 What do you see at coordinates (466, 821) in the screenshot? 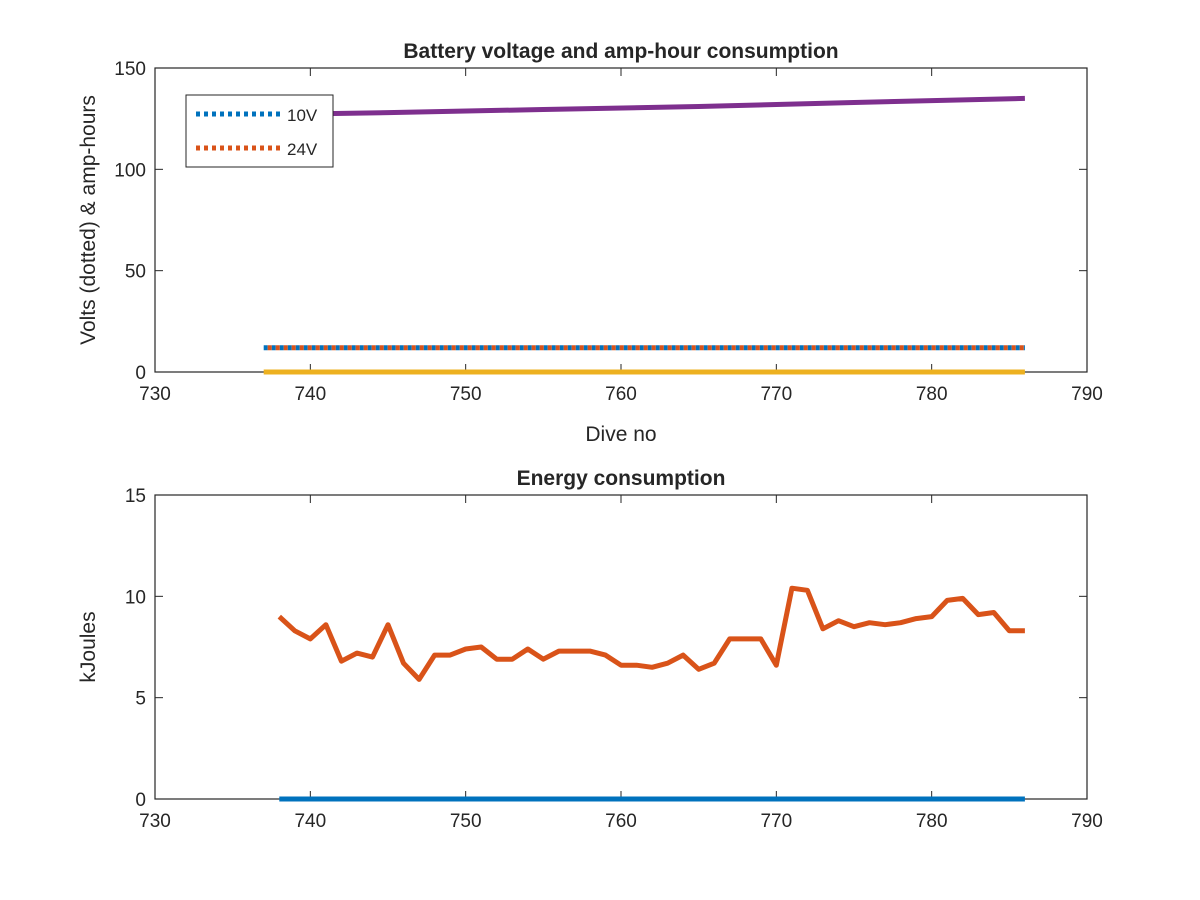
I see `chart-1-xtick-label: 750` at bounding box center [466, 821].